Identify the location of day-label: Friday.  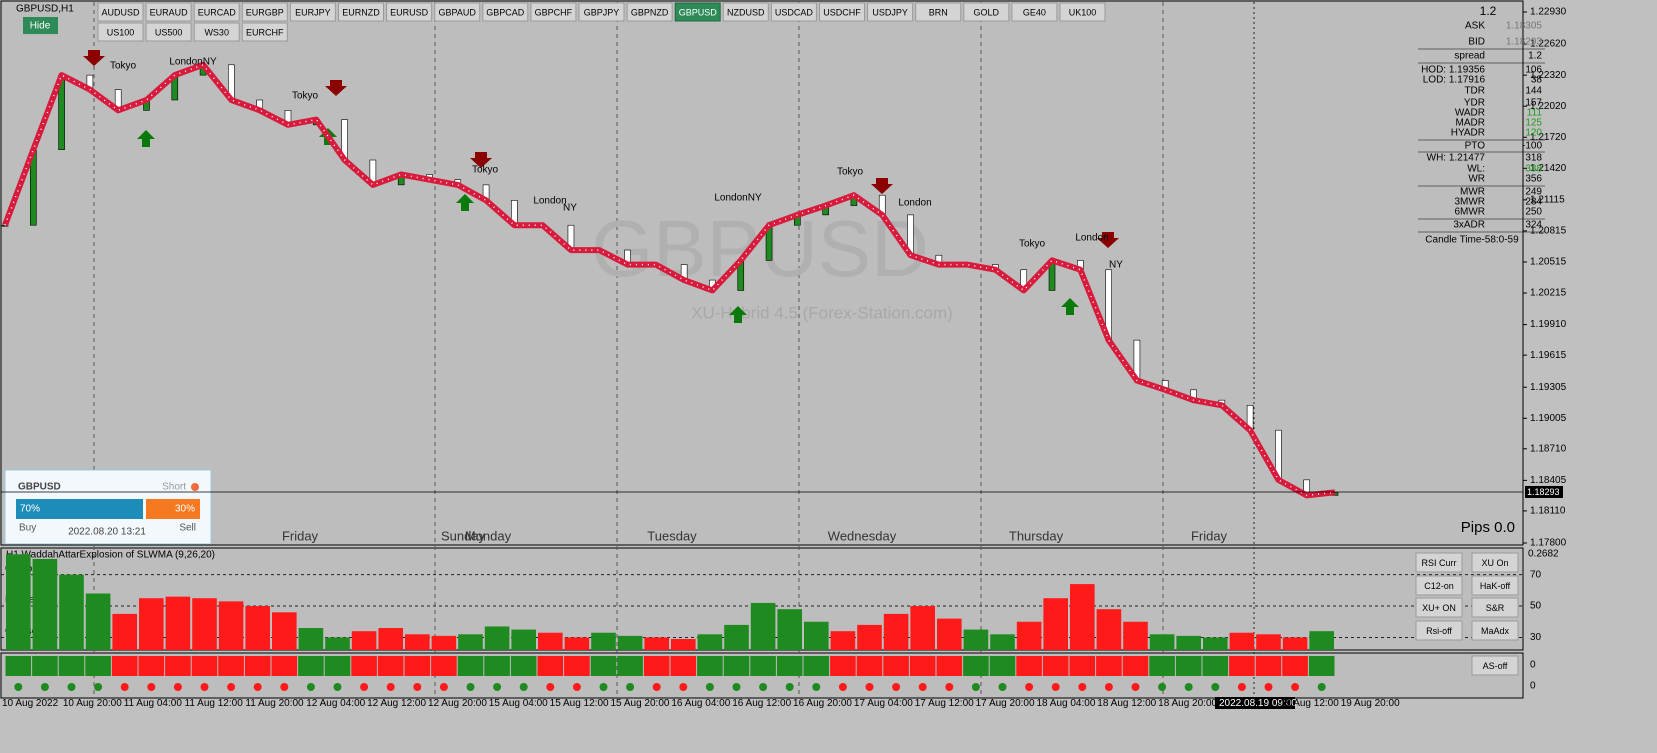
(300, 535).